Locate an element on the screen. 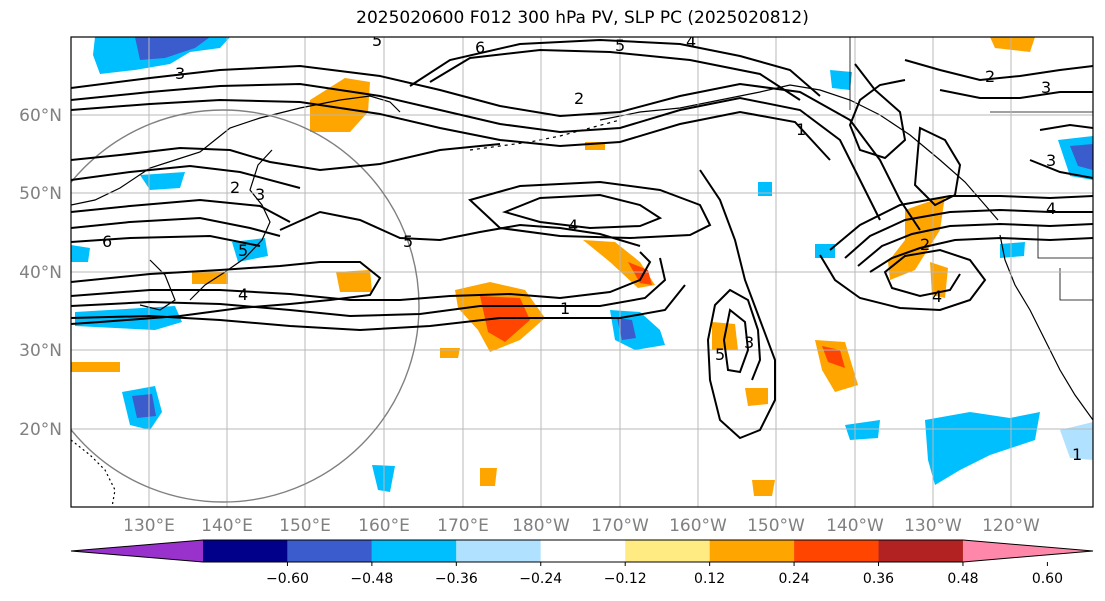 The image size is (1105, 601). colorbar-tick-label: 0.48 is located at coordinates (962, 579).